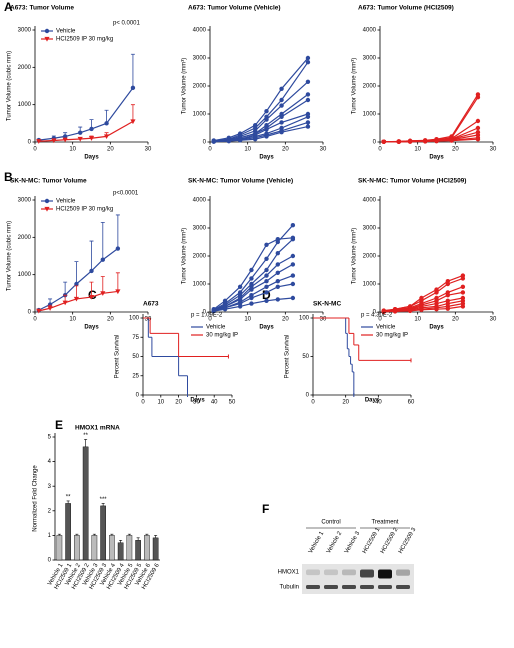  I want to click on lane-label: HCI2509 3, so click(408, 540).